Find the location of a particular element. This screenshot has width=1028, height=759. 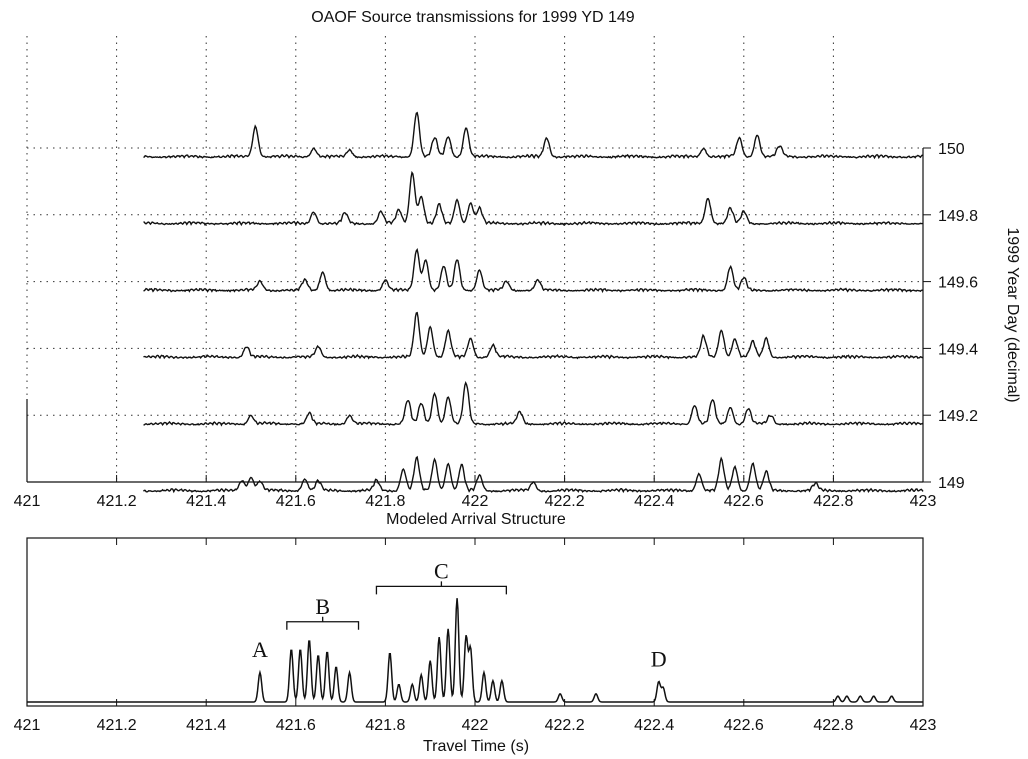

bracket-c is located at coordinates (441, 588).